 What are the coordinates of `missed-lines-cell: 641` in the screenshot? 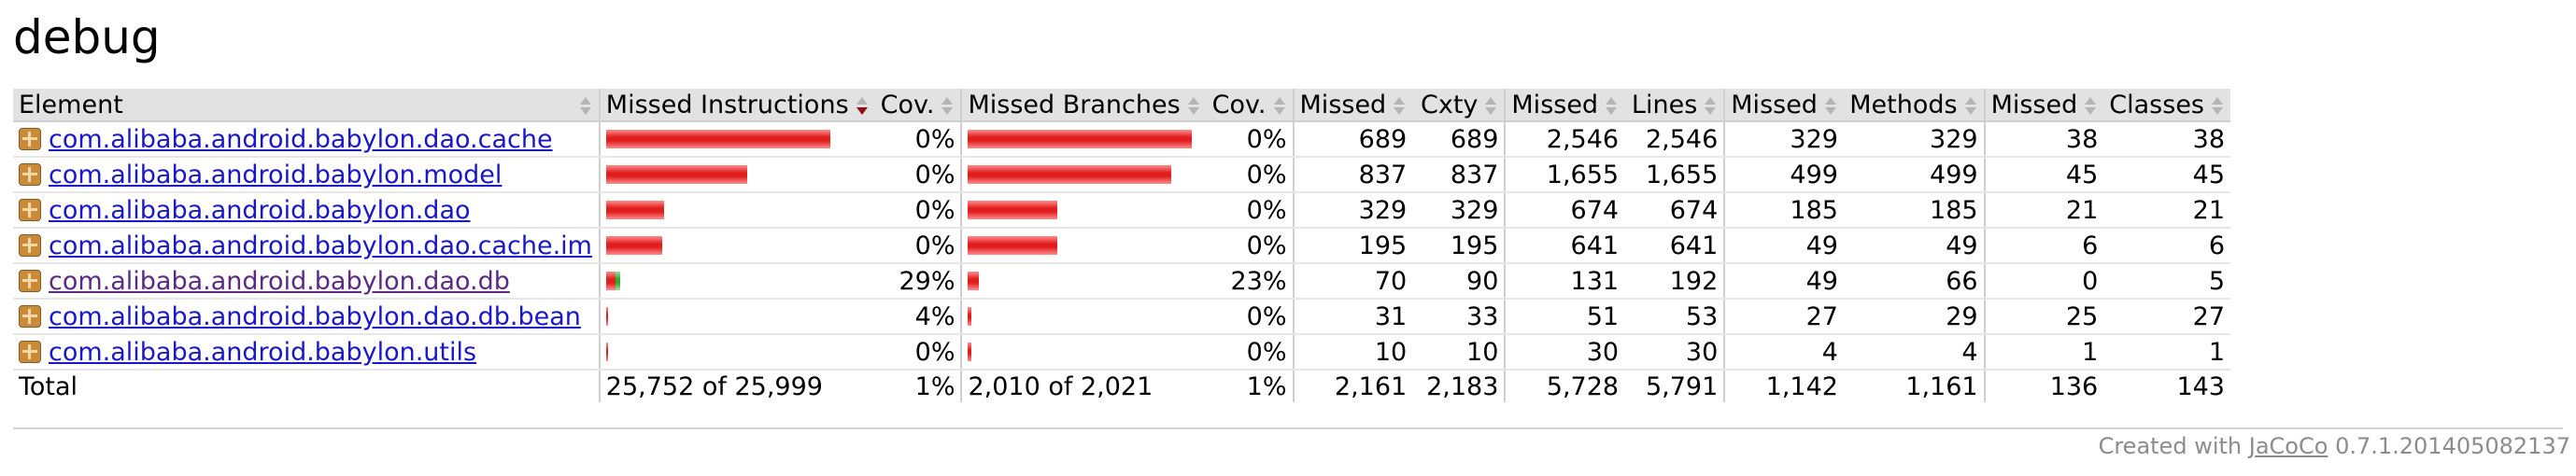 It's located at (1564, 246).